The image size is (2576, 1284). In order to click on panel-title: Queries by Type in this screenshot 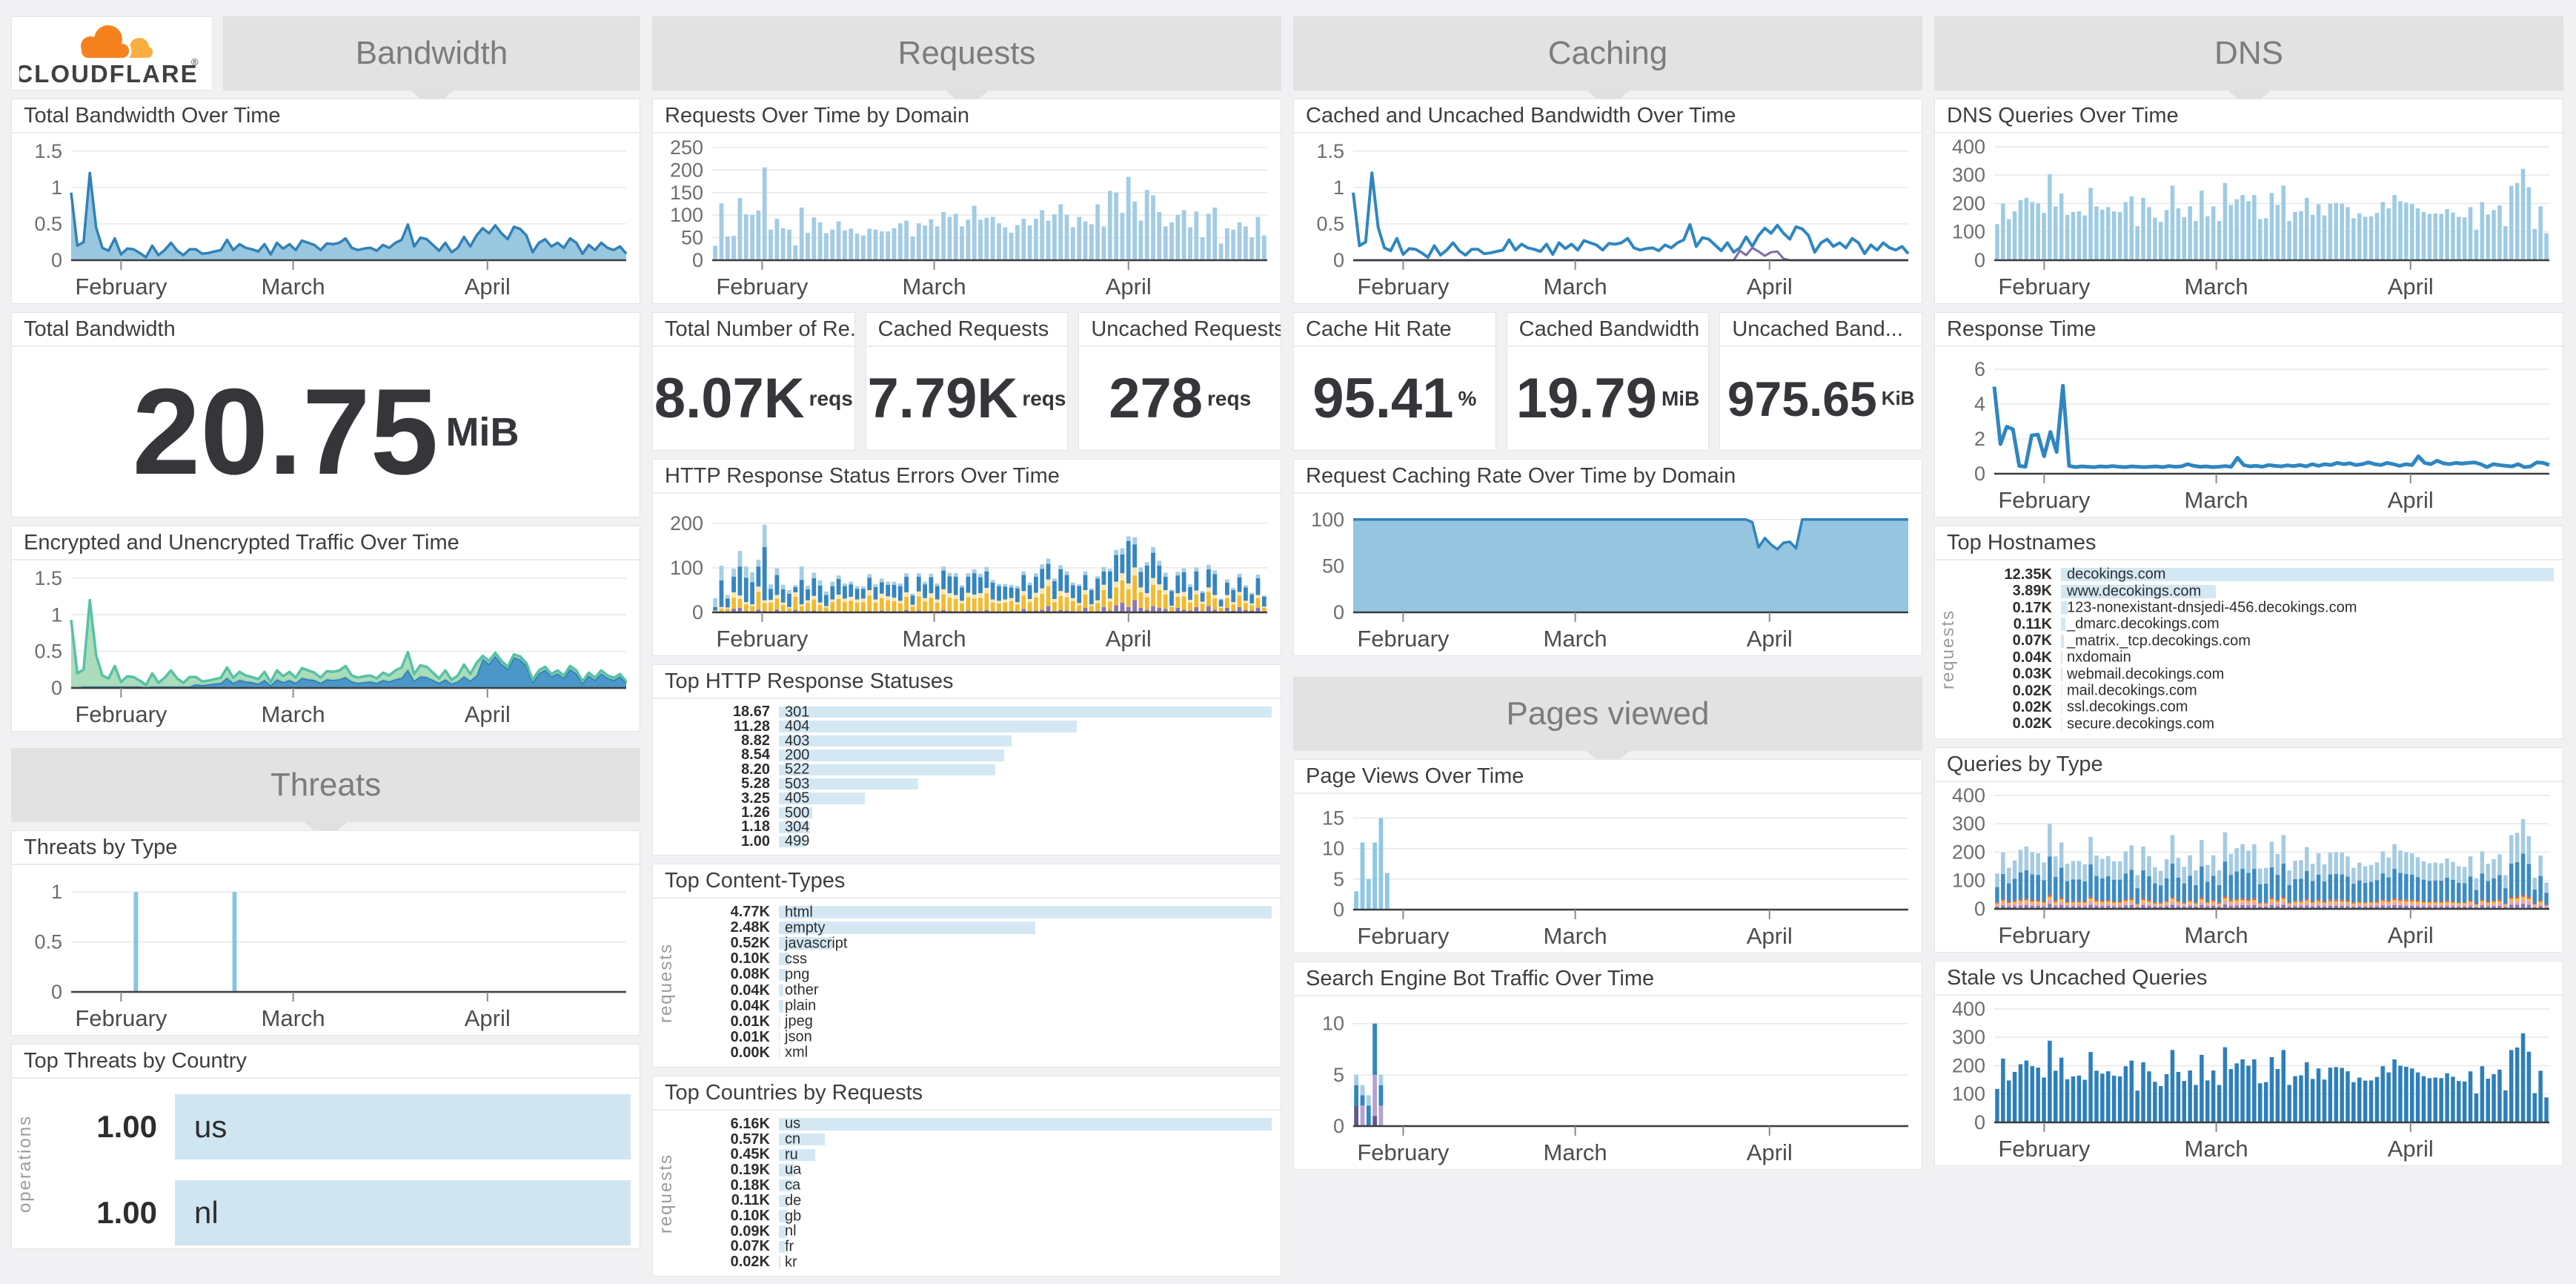, I will do `click(2249, 765)`.